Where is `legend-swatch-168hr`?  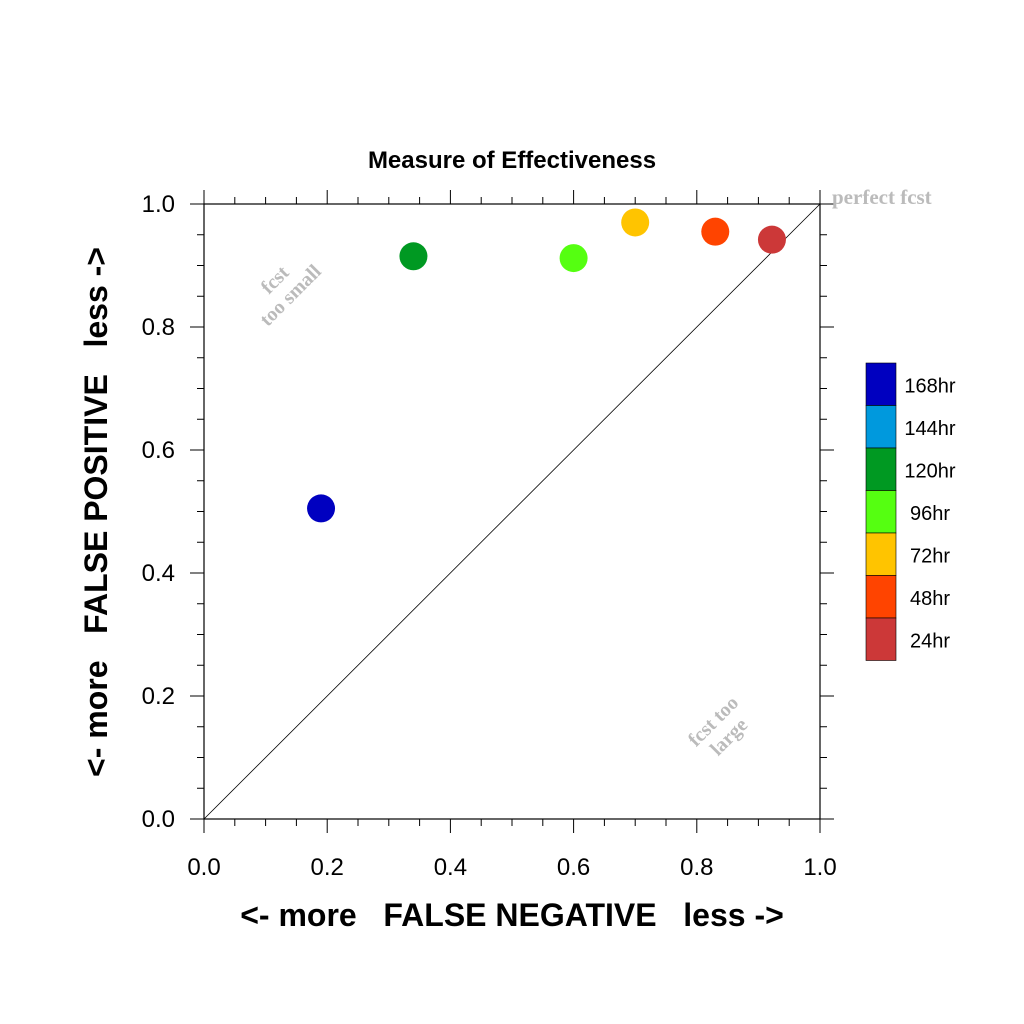
legend-swatch-168hr is located at coordinates (881, 384).